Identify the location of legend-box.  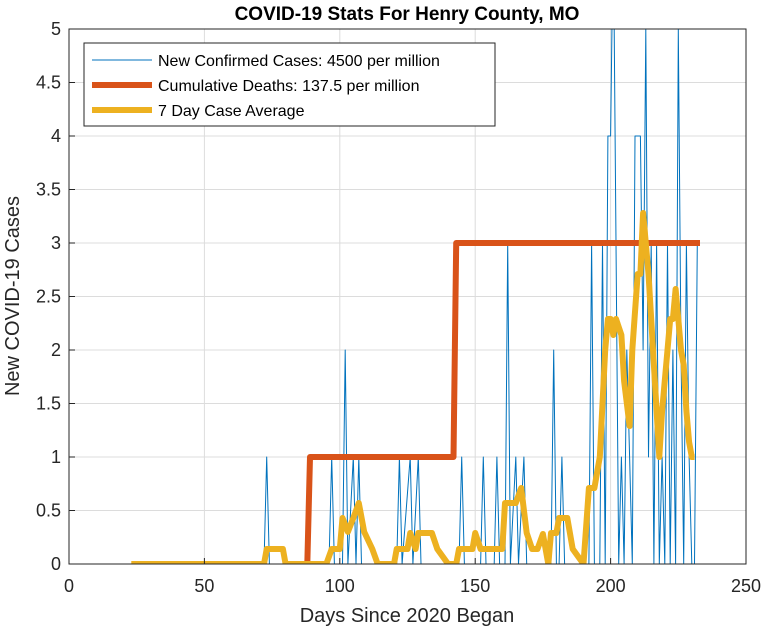
(289, 84).